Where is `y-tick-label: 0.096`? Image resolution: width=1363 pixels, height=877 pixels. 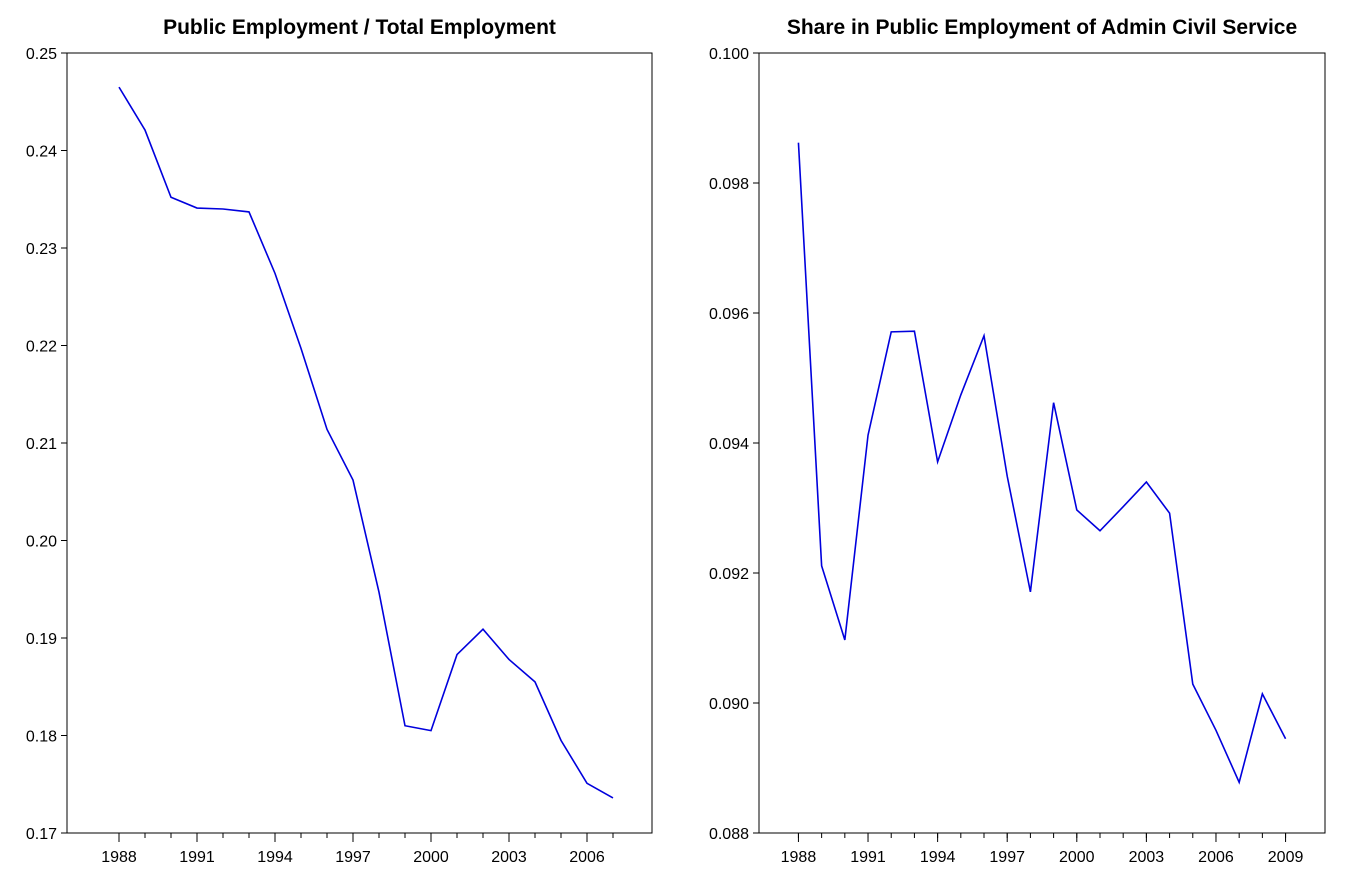
y-tick-label: 0.096 is located at coordinates (729, 314).